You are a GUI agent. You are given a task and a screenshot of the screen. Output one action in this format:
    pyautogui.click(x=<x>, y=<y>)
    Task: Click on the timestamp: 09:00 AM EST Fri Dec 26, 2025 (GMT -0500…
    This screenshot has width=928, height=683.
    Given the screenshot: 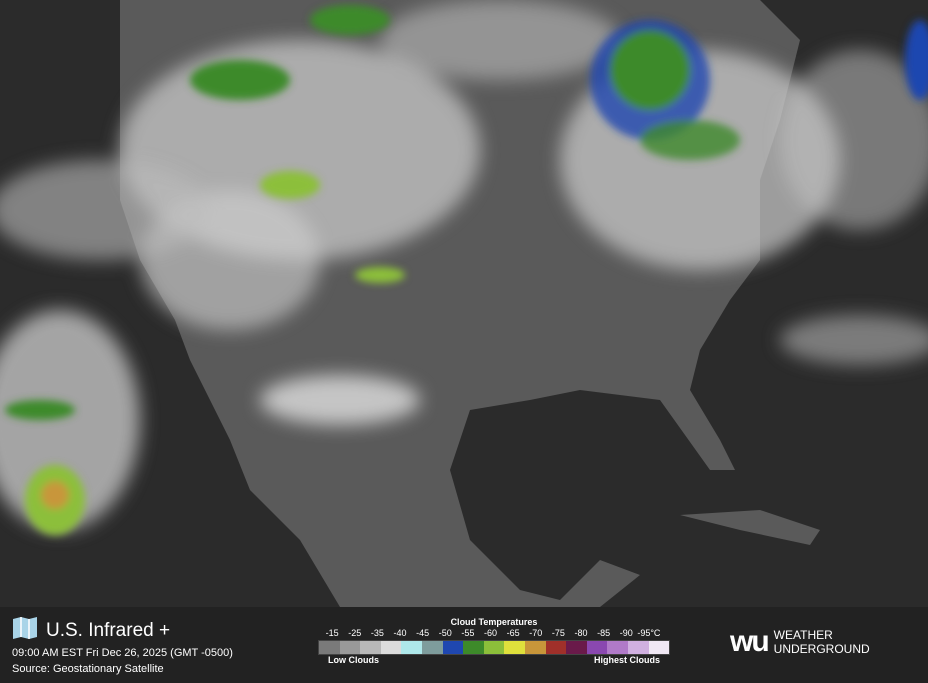 What is the action you would take?
    pyautogui.click(x=122, y=653)
    